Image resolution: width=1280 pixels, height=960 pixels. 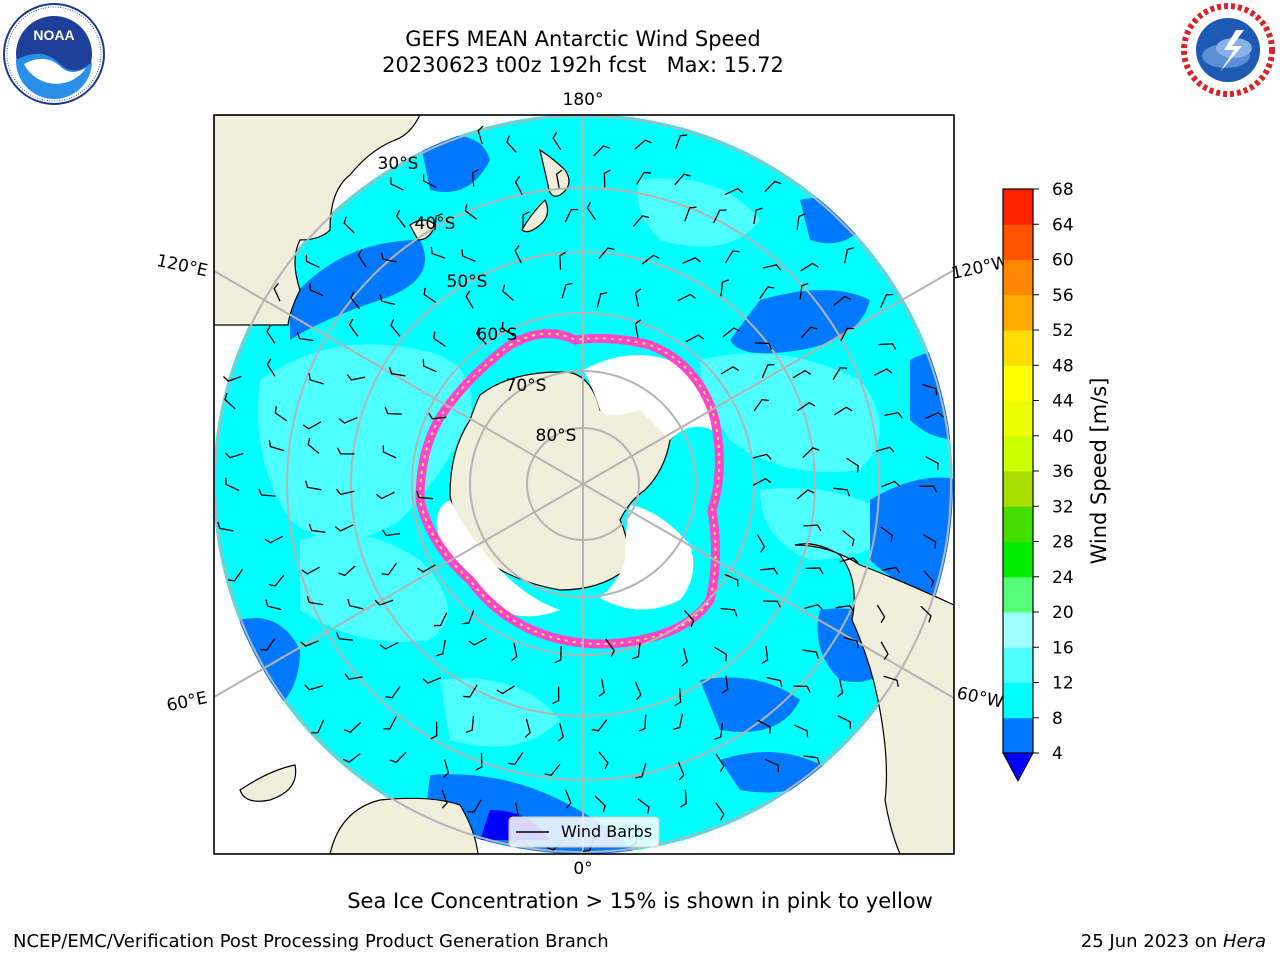 What do you see at coordinates (606, 831) in the screenshot?
I see `legend-label: Wind Barbs` at bounding box center [606, 831].